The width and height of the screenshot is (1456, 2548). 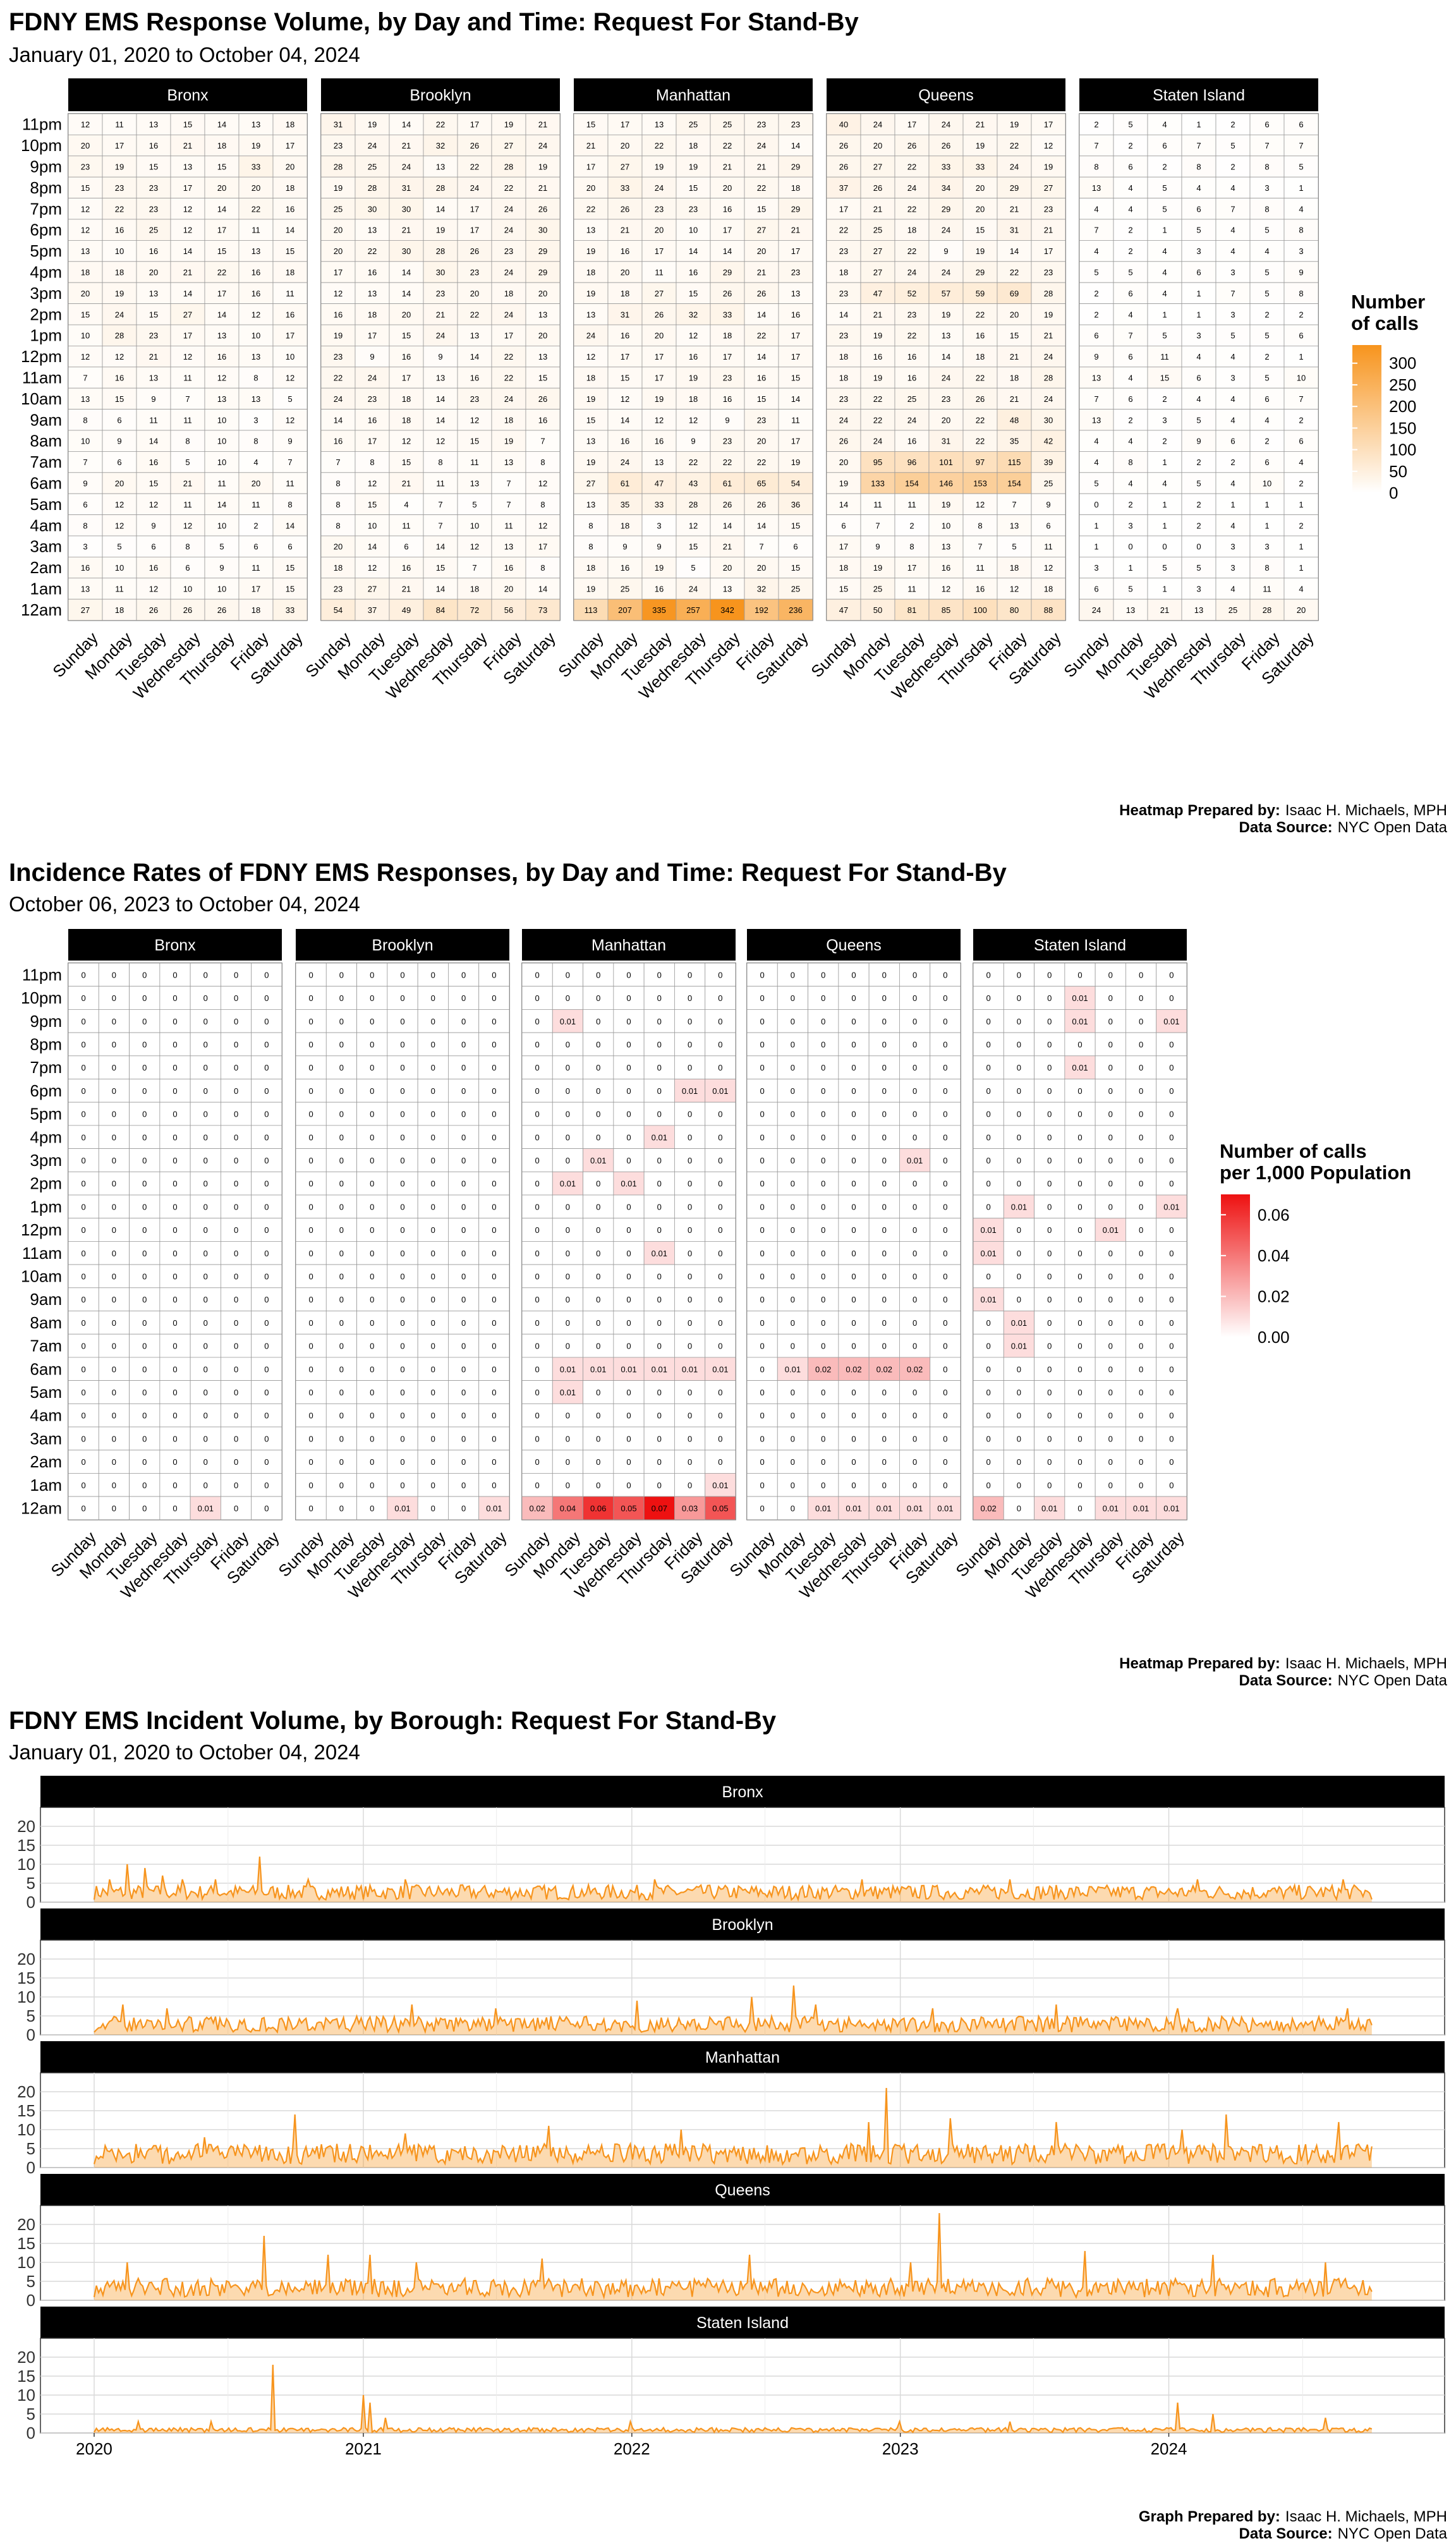 I want to click on source-label: Data Source:, so click(x=1286, y=1680).